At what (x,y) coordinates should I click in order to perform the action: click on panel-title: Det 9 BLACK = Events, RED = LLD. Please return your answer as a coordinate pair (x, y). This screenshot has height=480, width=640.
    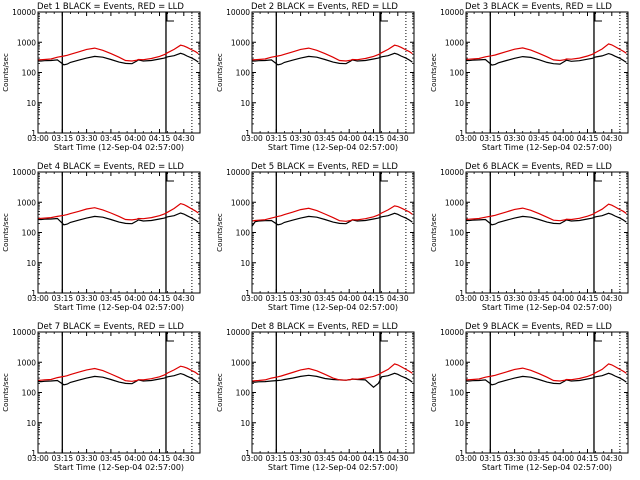
    Looking at the image, I should click on (538, 327).